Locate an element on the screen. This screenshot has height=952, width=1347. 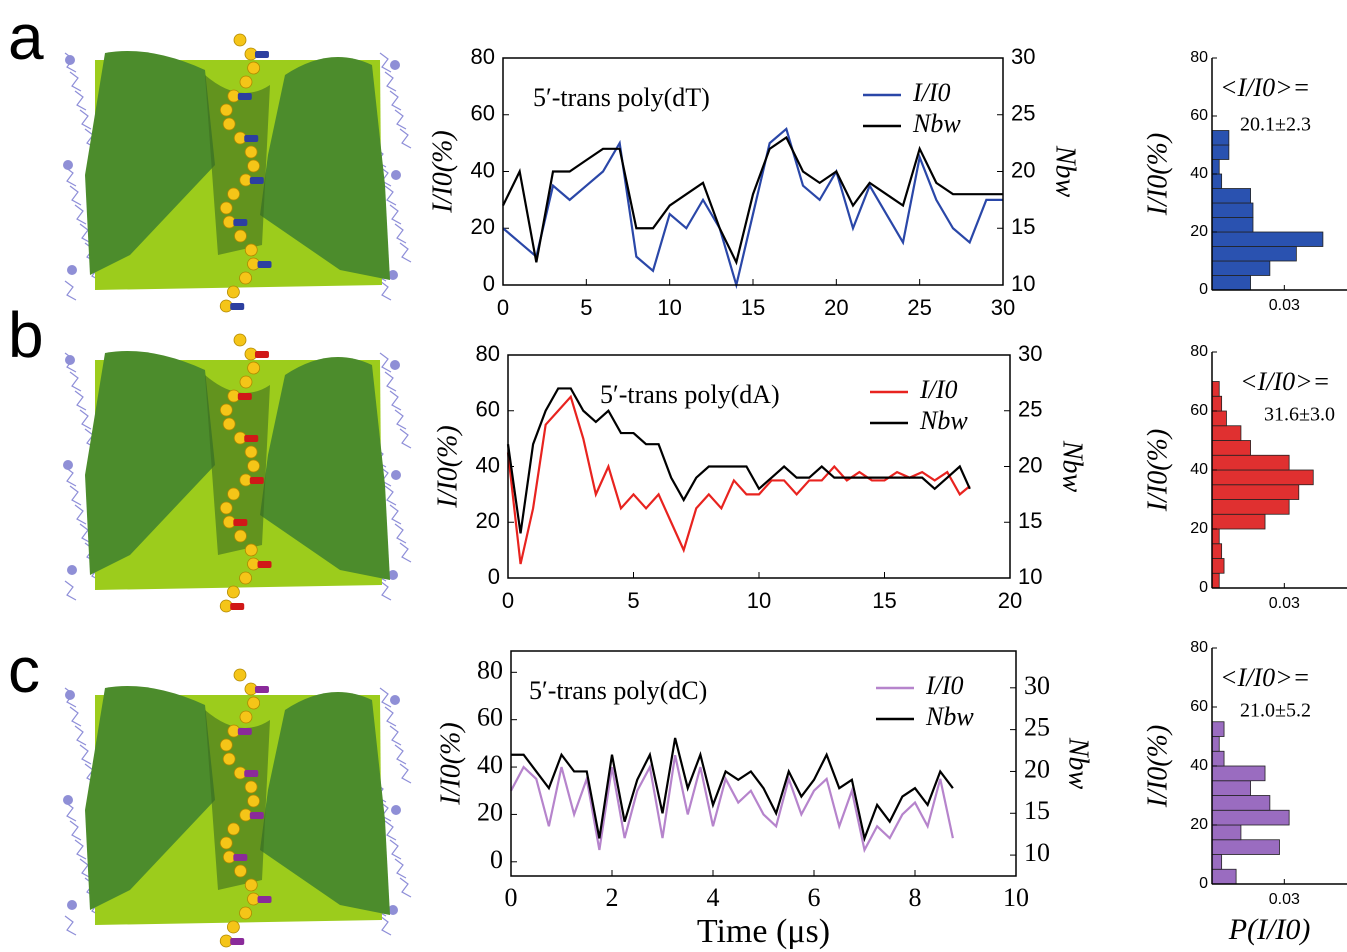
y-axis-label: I/I0(%) is located at coordinates (1157, 766).